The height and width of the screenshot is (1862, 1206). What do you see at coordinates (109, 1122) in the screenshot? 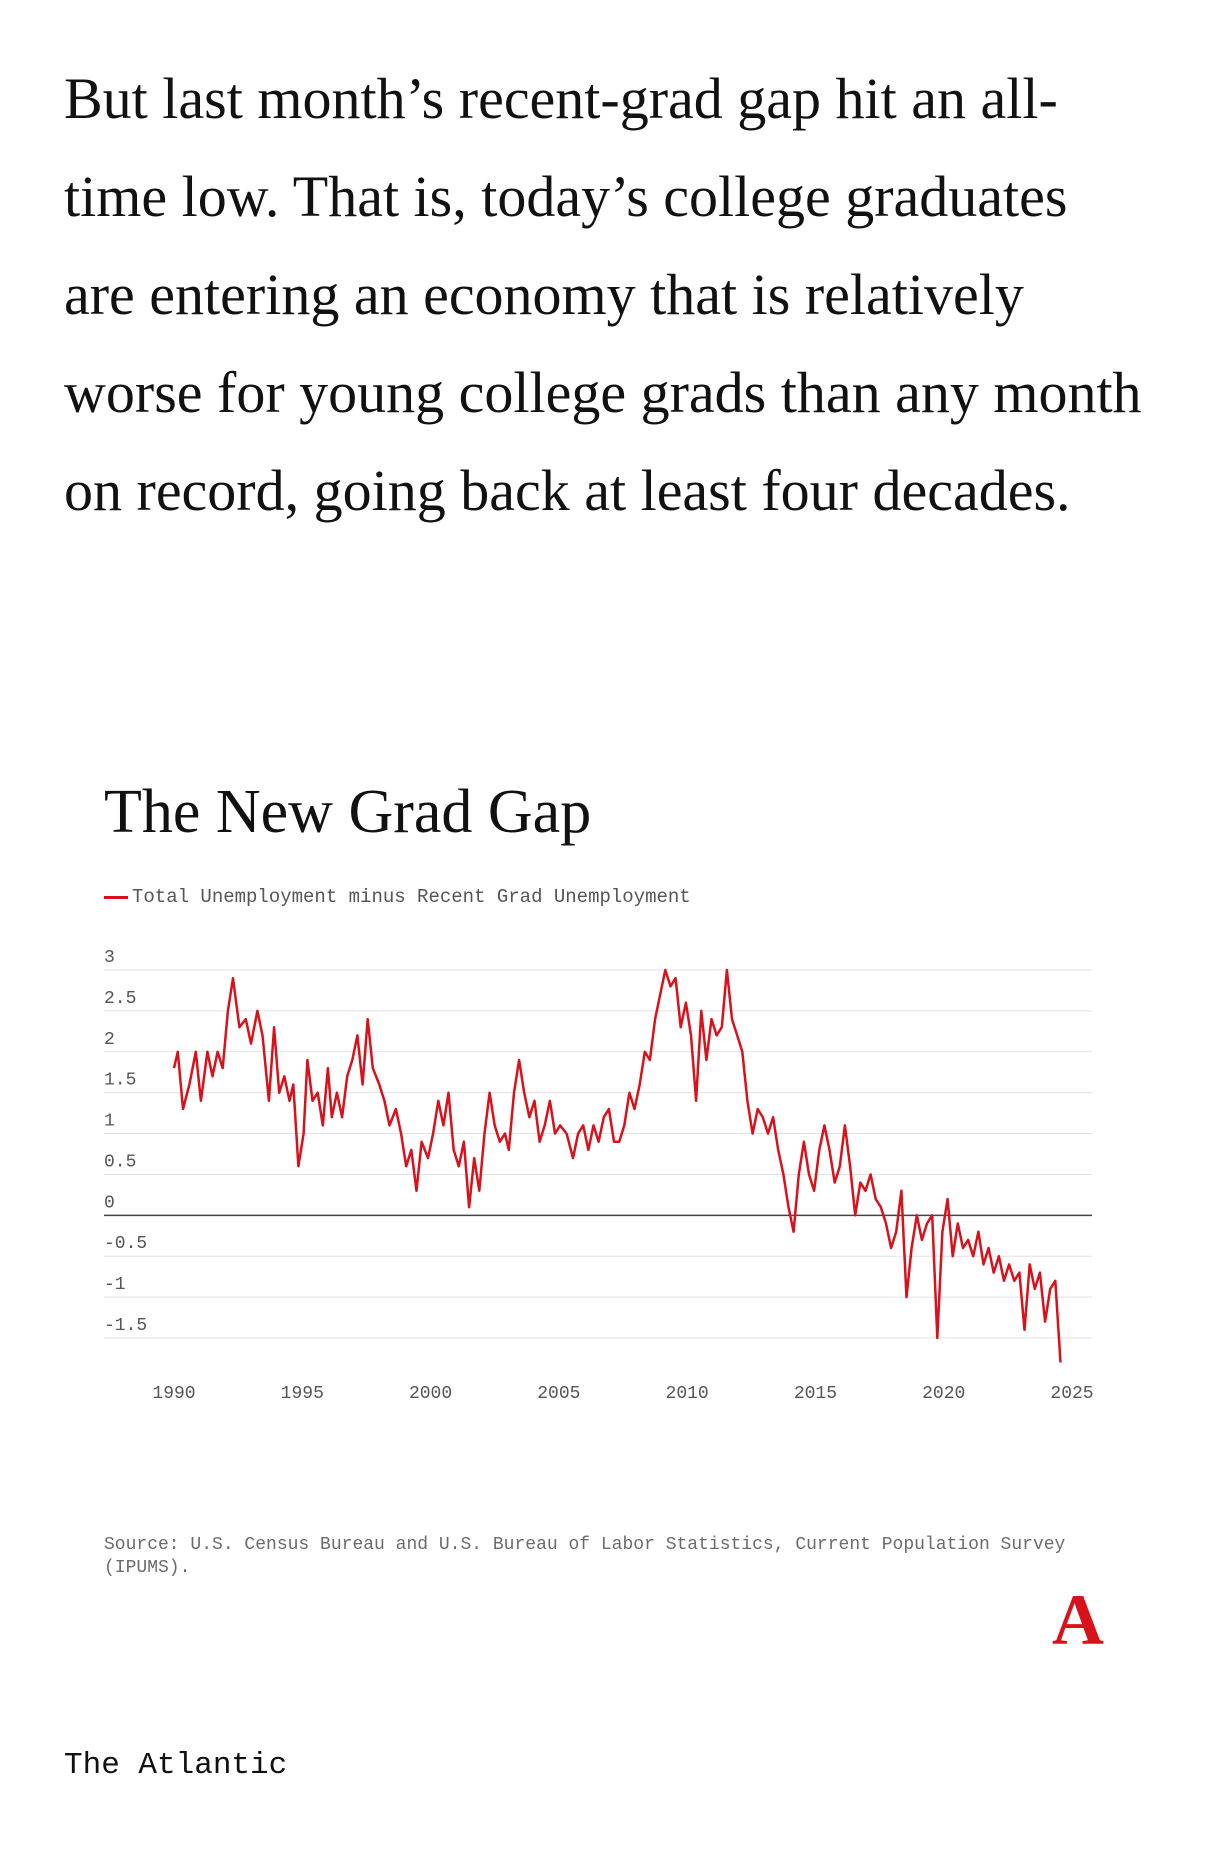
I see `y-tick-label: 1` at bounding box center [109, 1122].